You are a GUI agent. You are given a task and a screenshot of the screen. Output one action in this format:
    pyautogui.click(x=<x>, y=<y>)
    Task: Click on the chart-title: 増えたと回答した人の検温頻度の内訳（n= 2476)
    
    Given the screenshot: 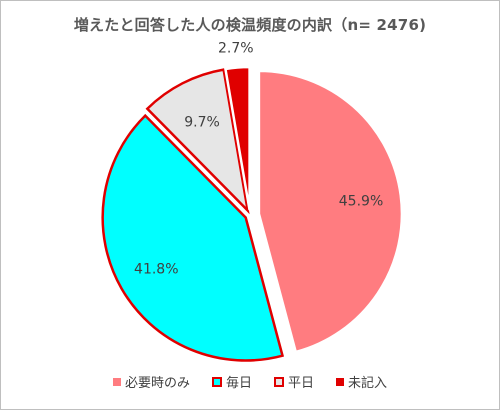 What is the action you would take?
    pyautogui.click(x=250, y=25)
    